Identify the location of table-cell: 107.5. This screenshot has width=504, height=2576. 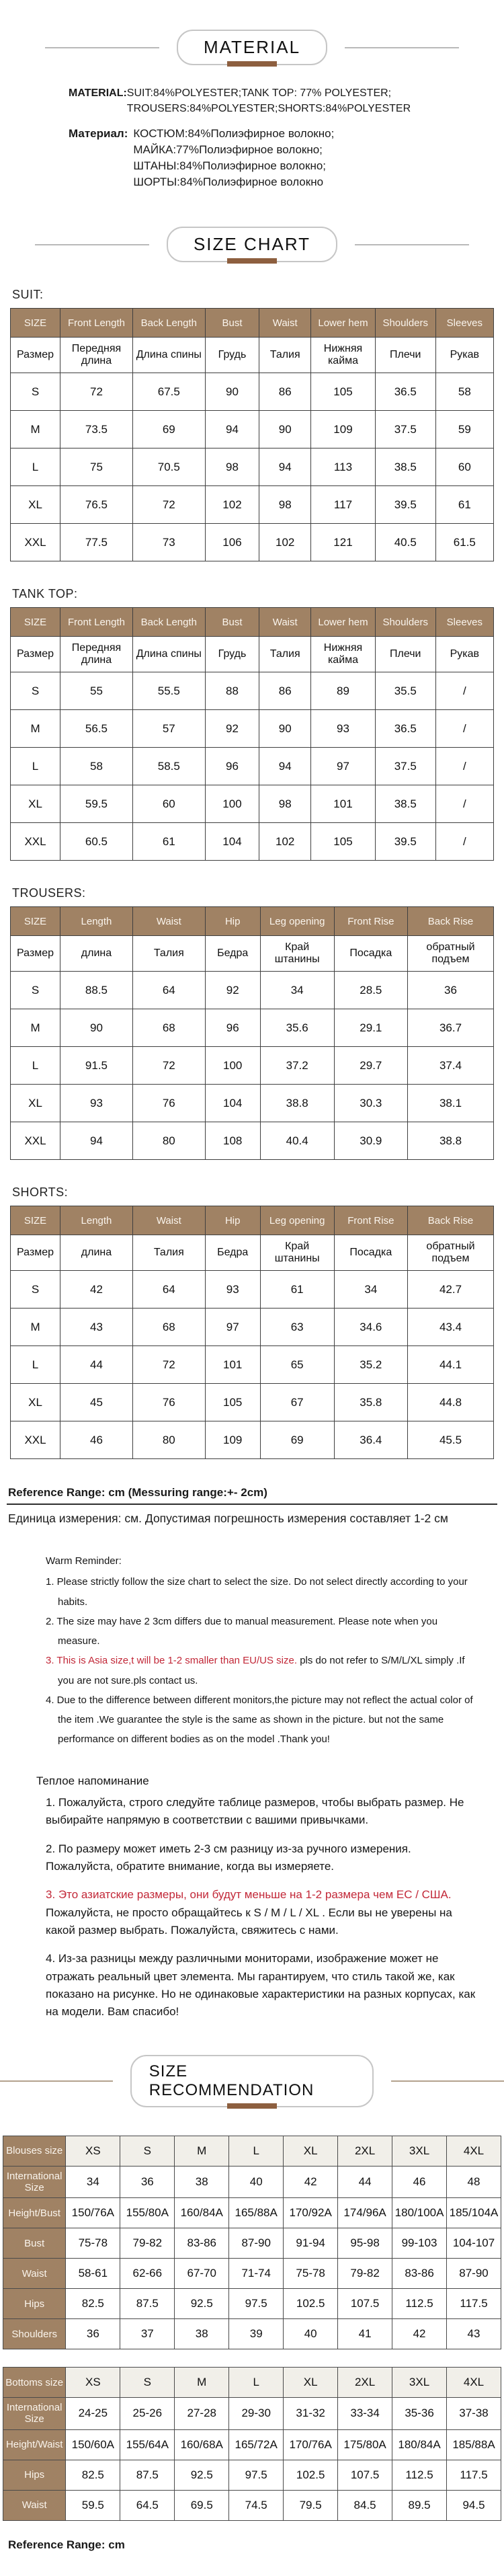
(365, 2304).